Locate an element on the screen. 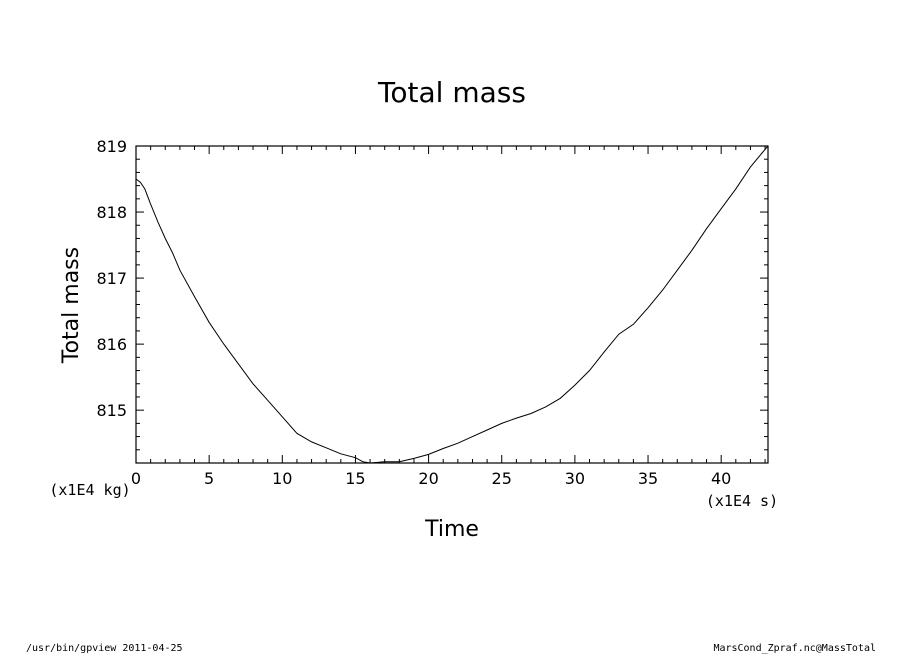 This screenshot has width=904, height=654. x-tick-label: 15 is located at coordinates (355, 478).